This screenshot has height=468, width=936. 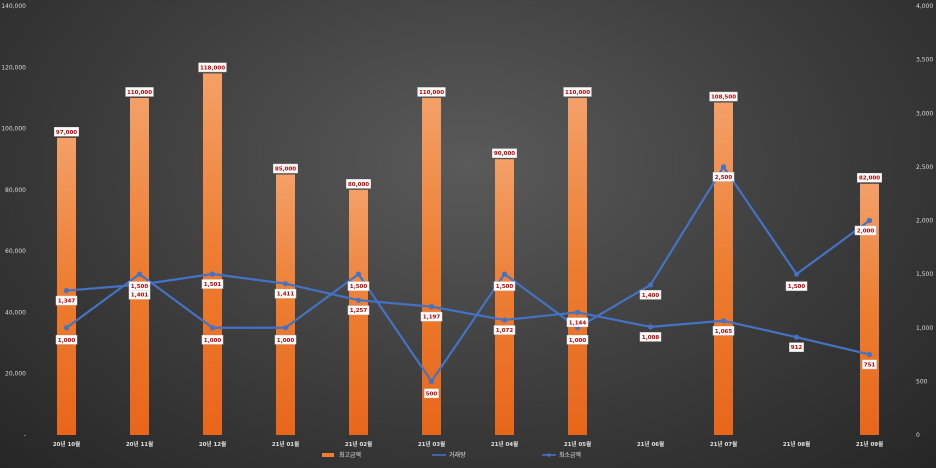 I want to click on data-label: 2,000, so click(x=866, y=232).